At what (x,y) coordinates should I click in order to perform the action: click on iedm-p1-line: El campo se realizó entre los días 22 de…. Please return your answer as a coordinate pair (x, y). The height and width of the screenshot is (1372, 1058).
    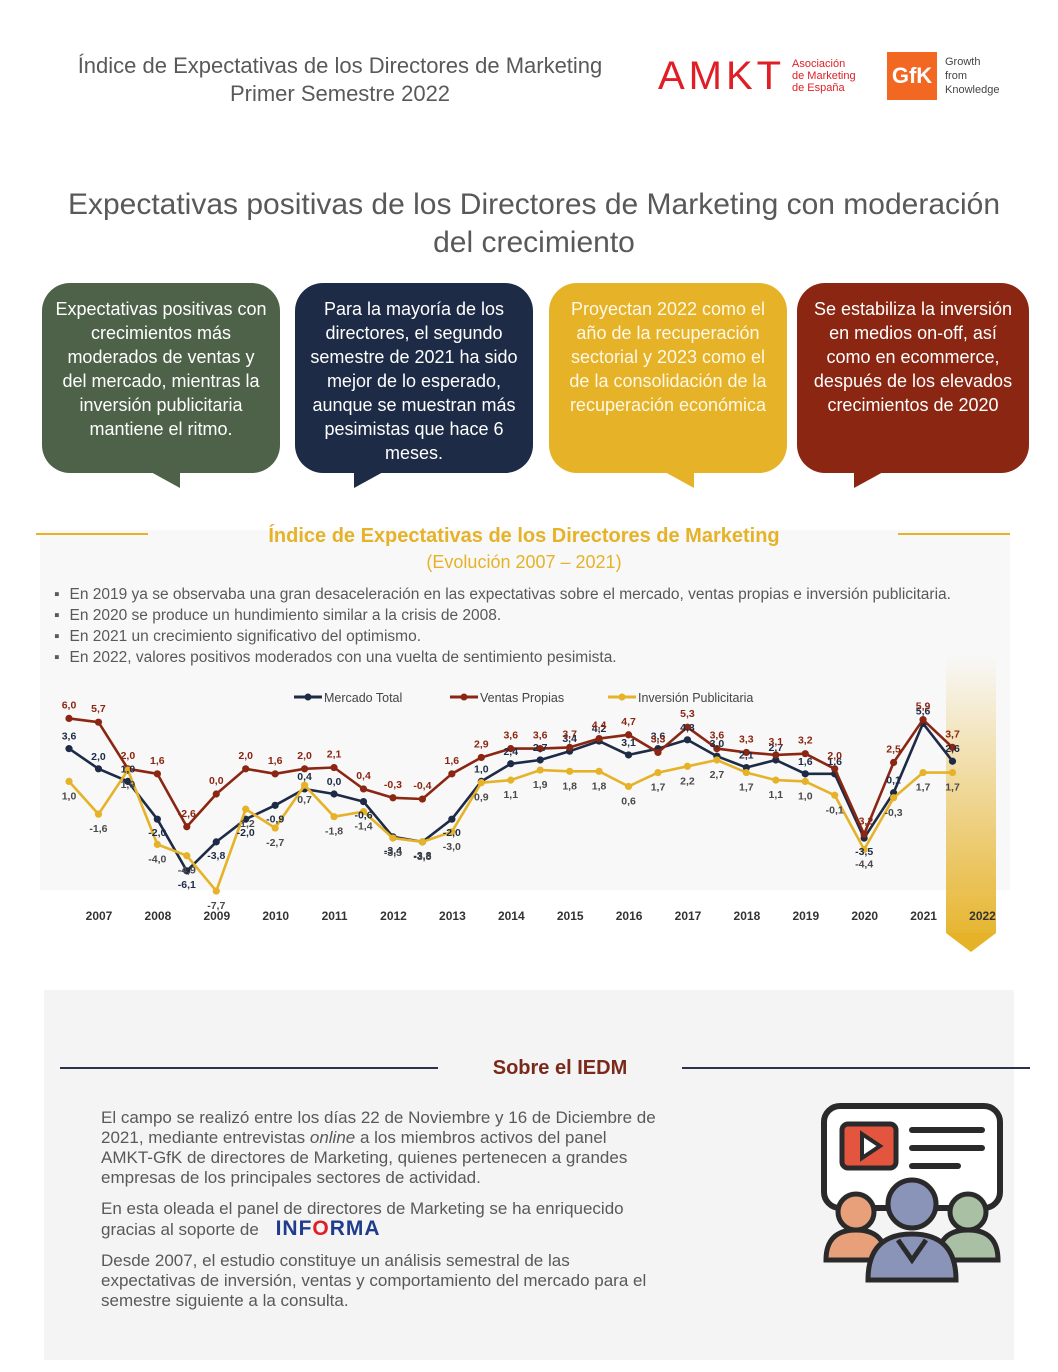
    Looking at the image, I should click on (378, 1117).